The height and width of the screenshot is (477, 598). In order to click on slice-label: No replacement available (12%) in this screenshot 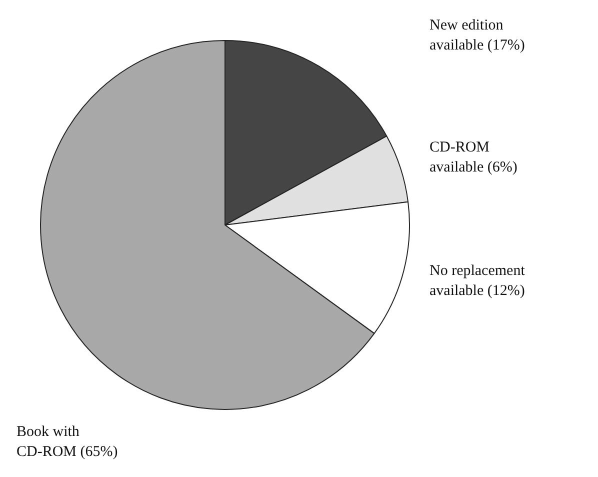, I will do `click(478, 280)`.